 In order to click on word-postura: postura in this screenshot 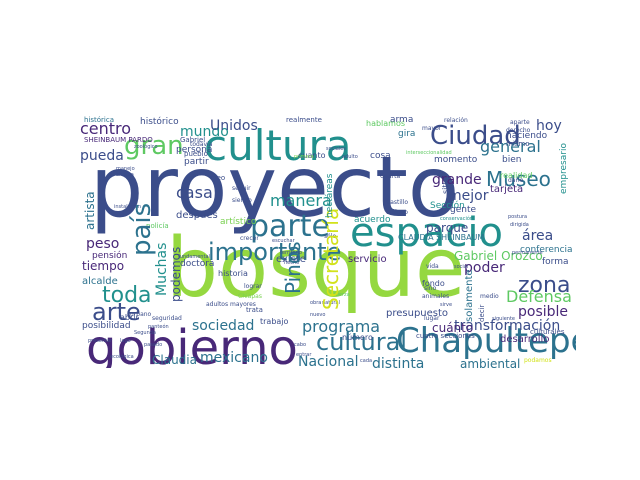, I will do `click(517, 217)`.